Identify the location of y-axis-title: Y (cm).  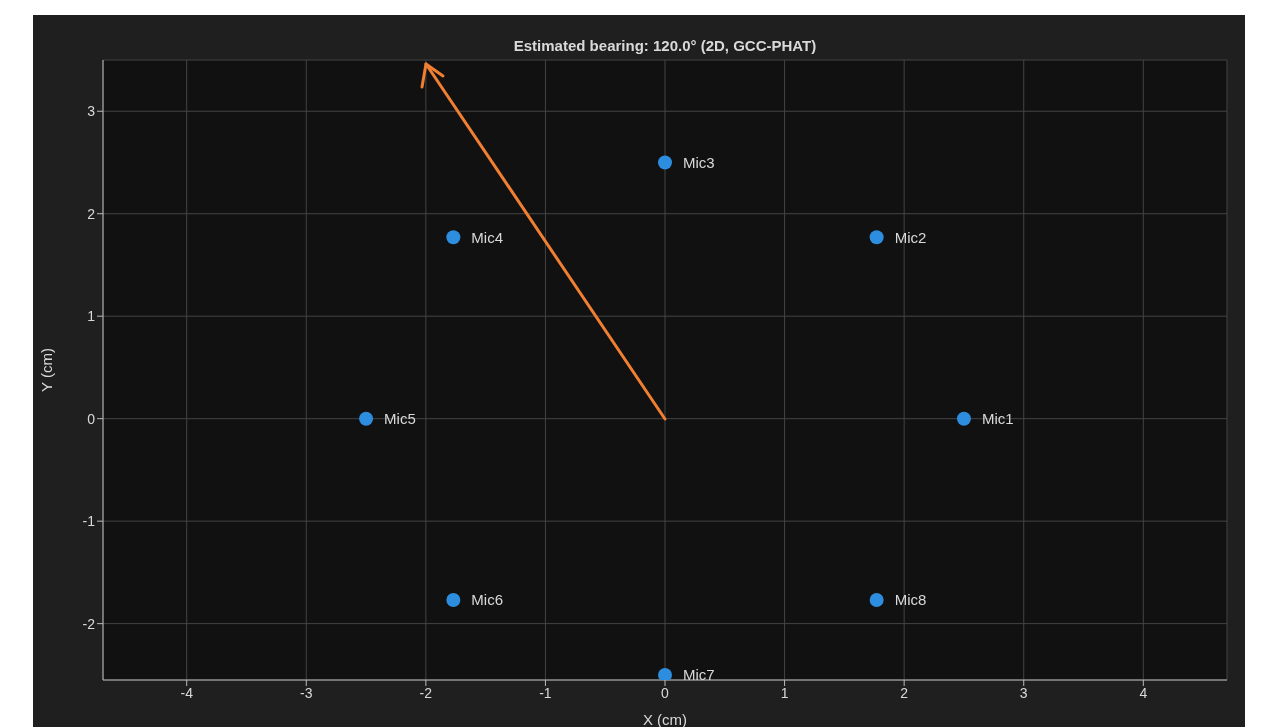
(47, 370).